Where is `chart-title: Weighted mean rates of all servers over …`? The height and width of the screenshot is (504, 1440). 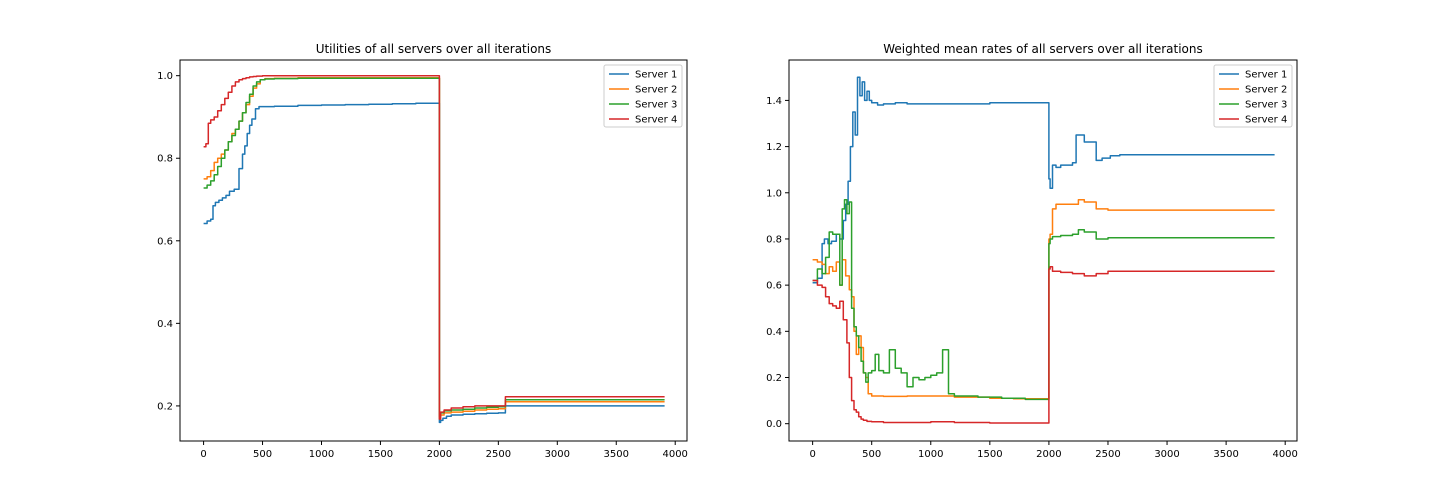
chart-title: Weighted mean rates of all servers over … is located at coordinates (1043, 49).